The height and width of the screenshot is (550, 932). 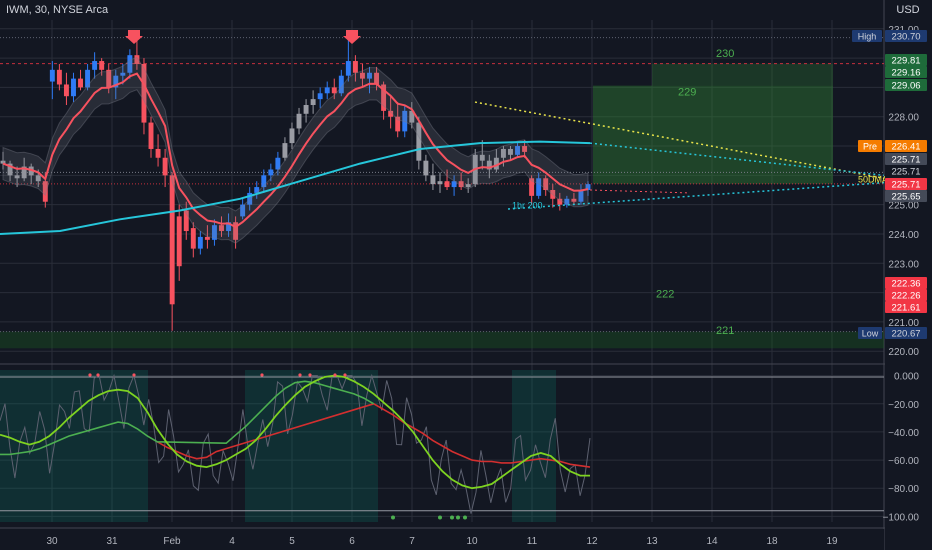 I want to click on sell-signal-arrow, so click(x=134, y=36).